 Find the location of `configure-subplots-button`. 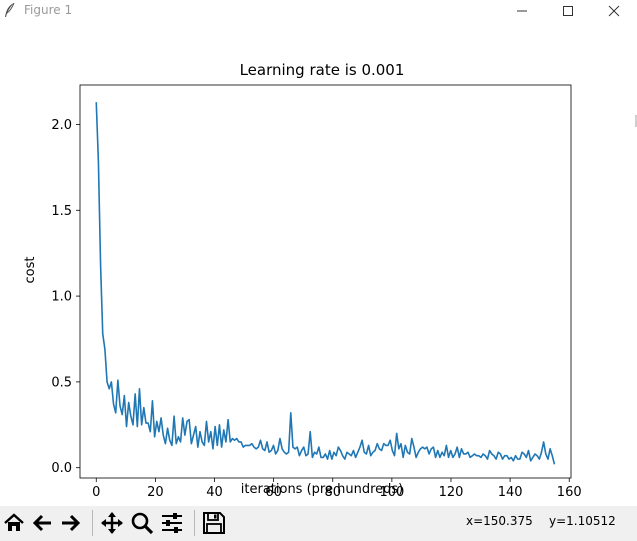

configure-subplots-button is located at coordinates (172, 523).